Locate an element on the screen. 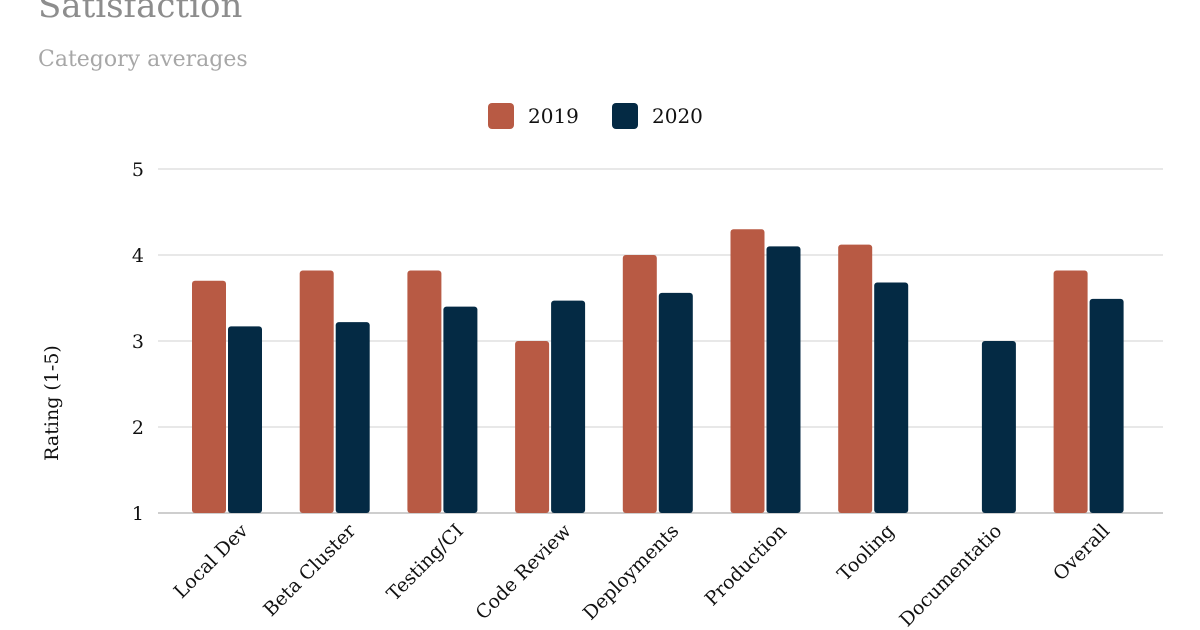  bar-2020-tooling is located at coordinates (891, 397).